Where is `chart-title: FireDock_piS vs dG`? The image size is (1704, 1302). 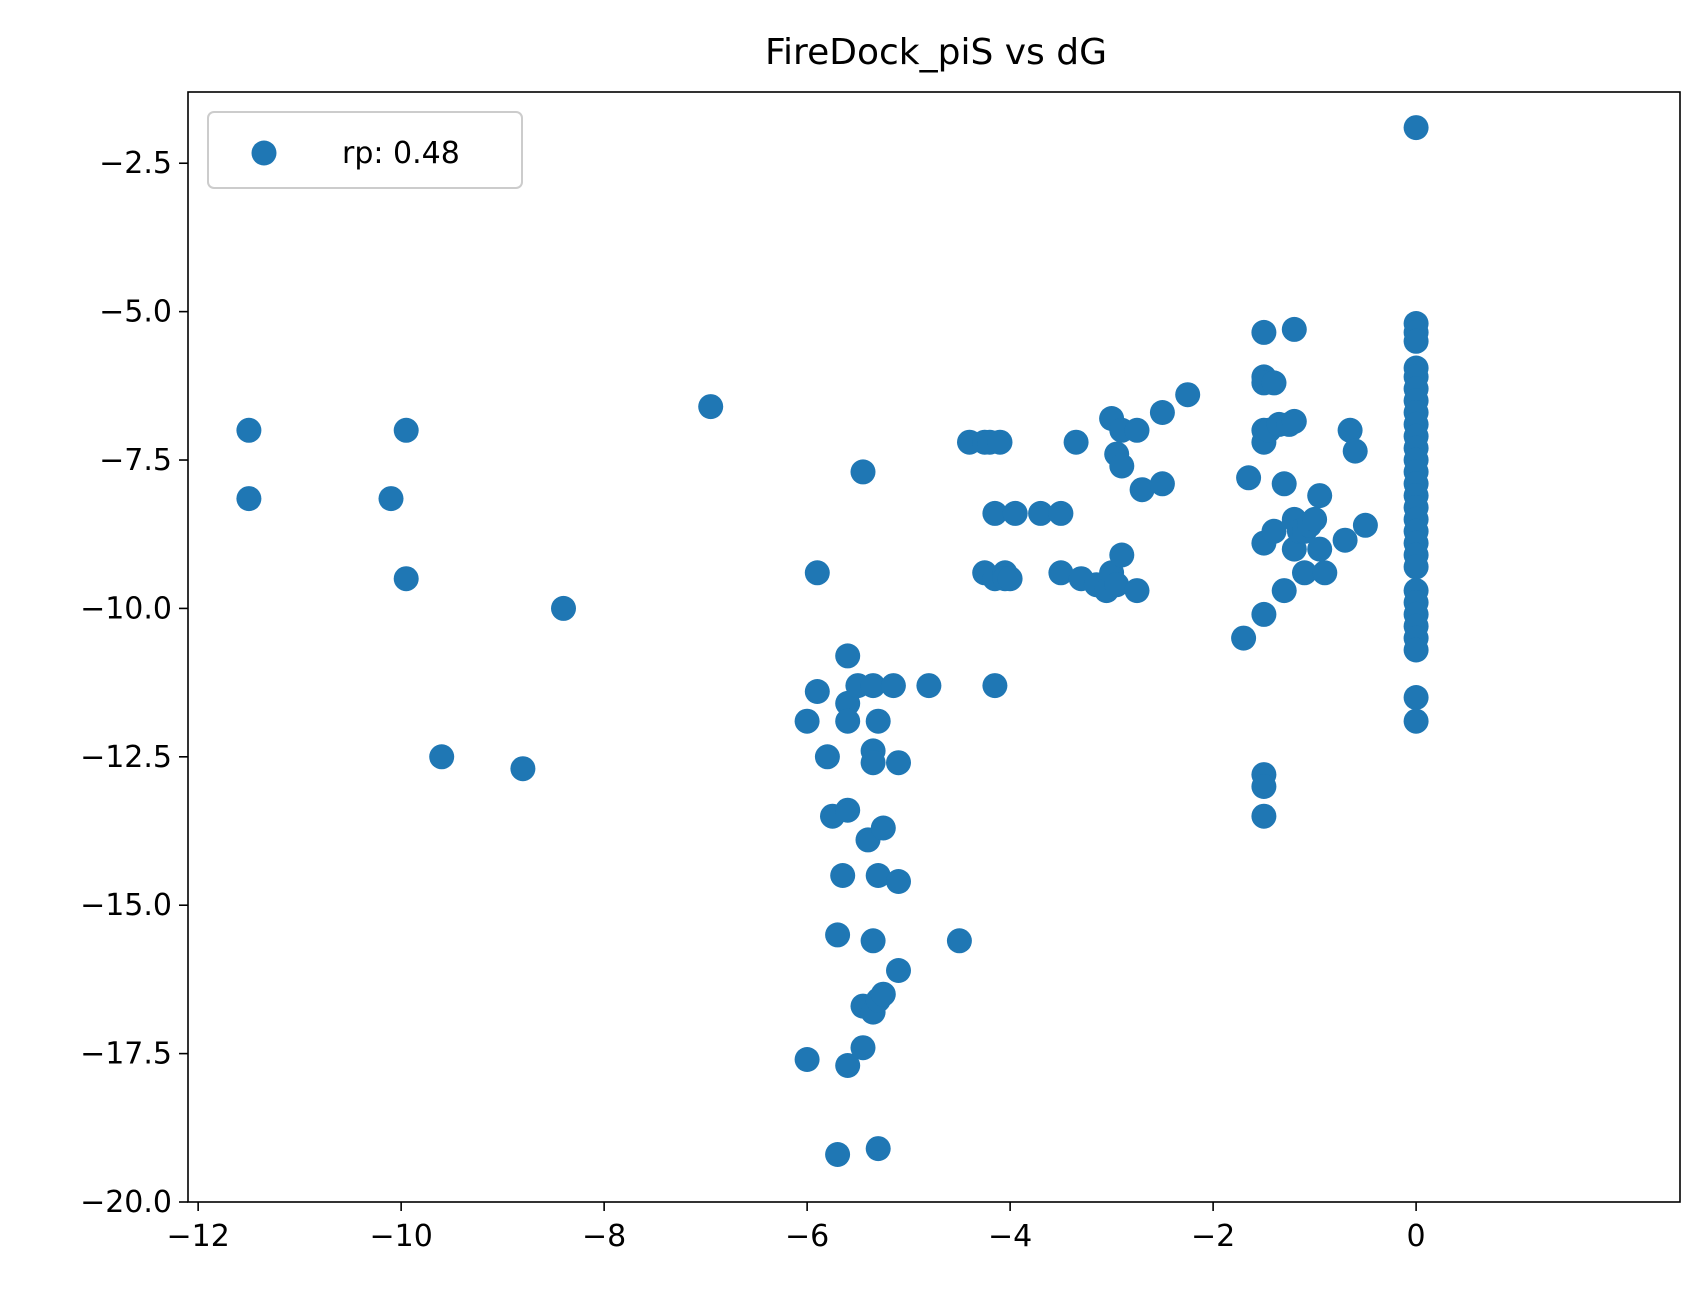 chart-title: FireDock_piS vs dG is located at coordinates (936, 52).